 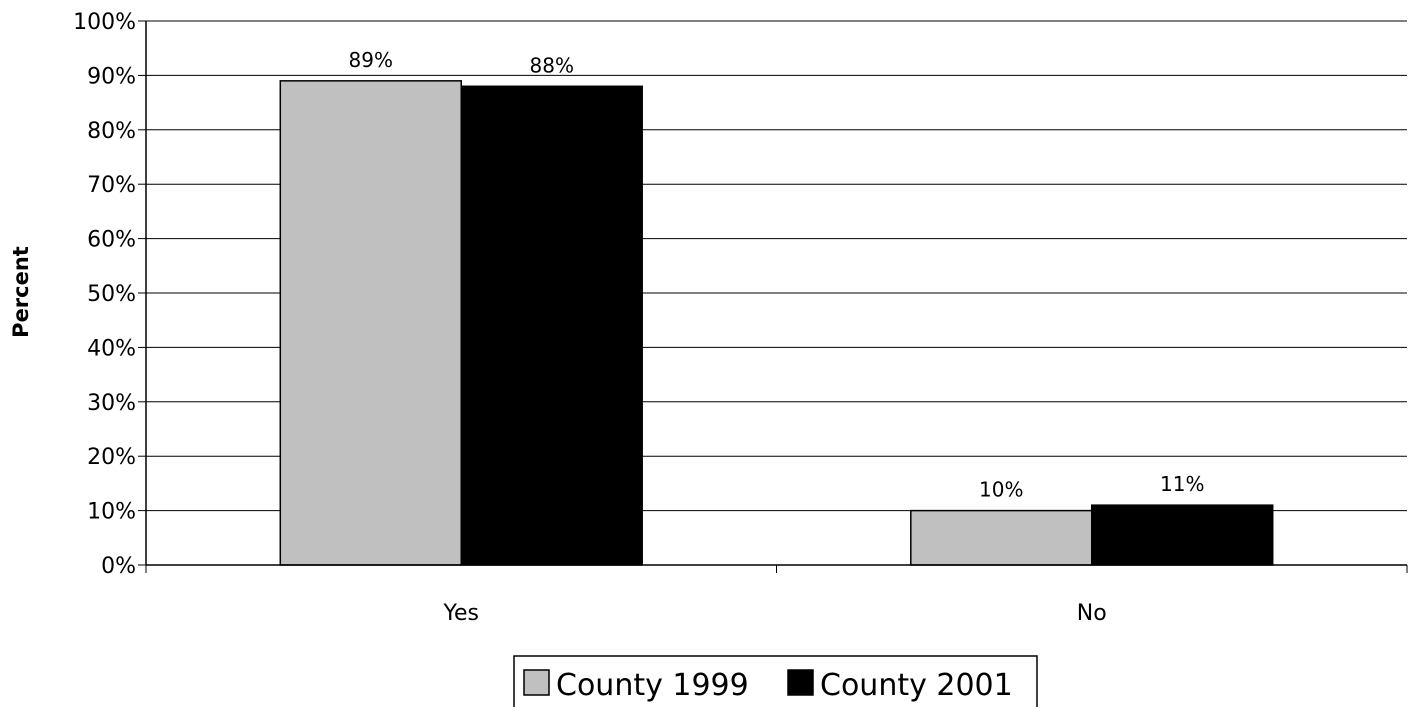 I want to click on y-tick-label: 100%, so click(x=104, y=22).